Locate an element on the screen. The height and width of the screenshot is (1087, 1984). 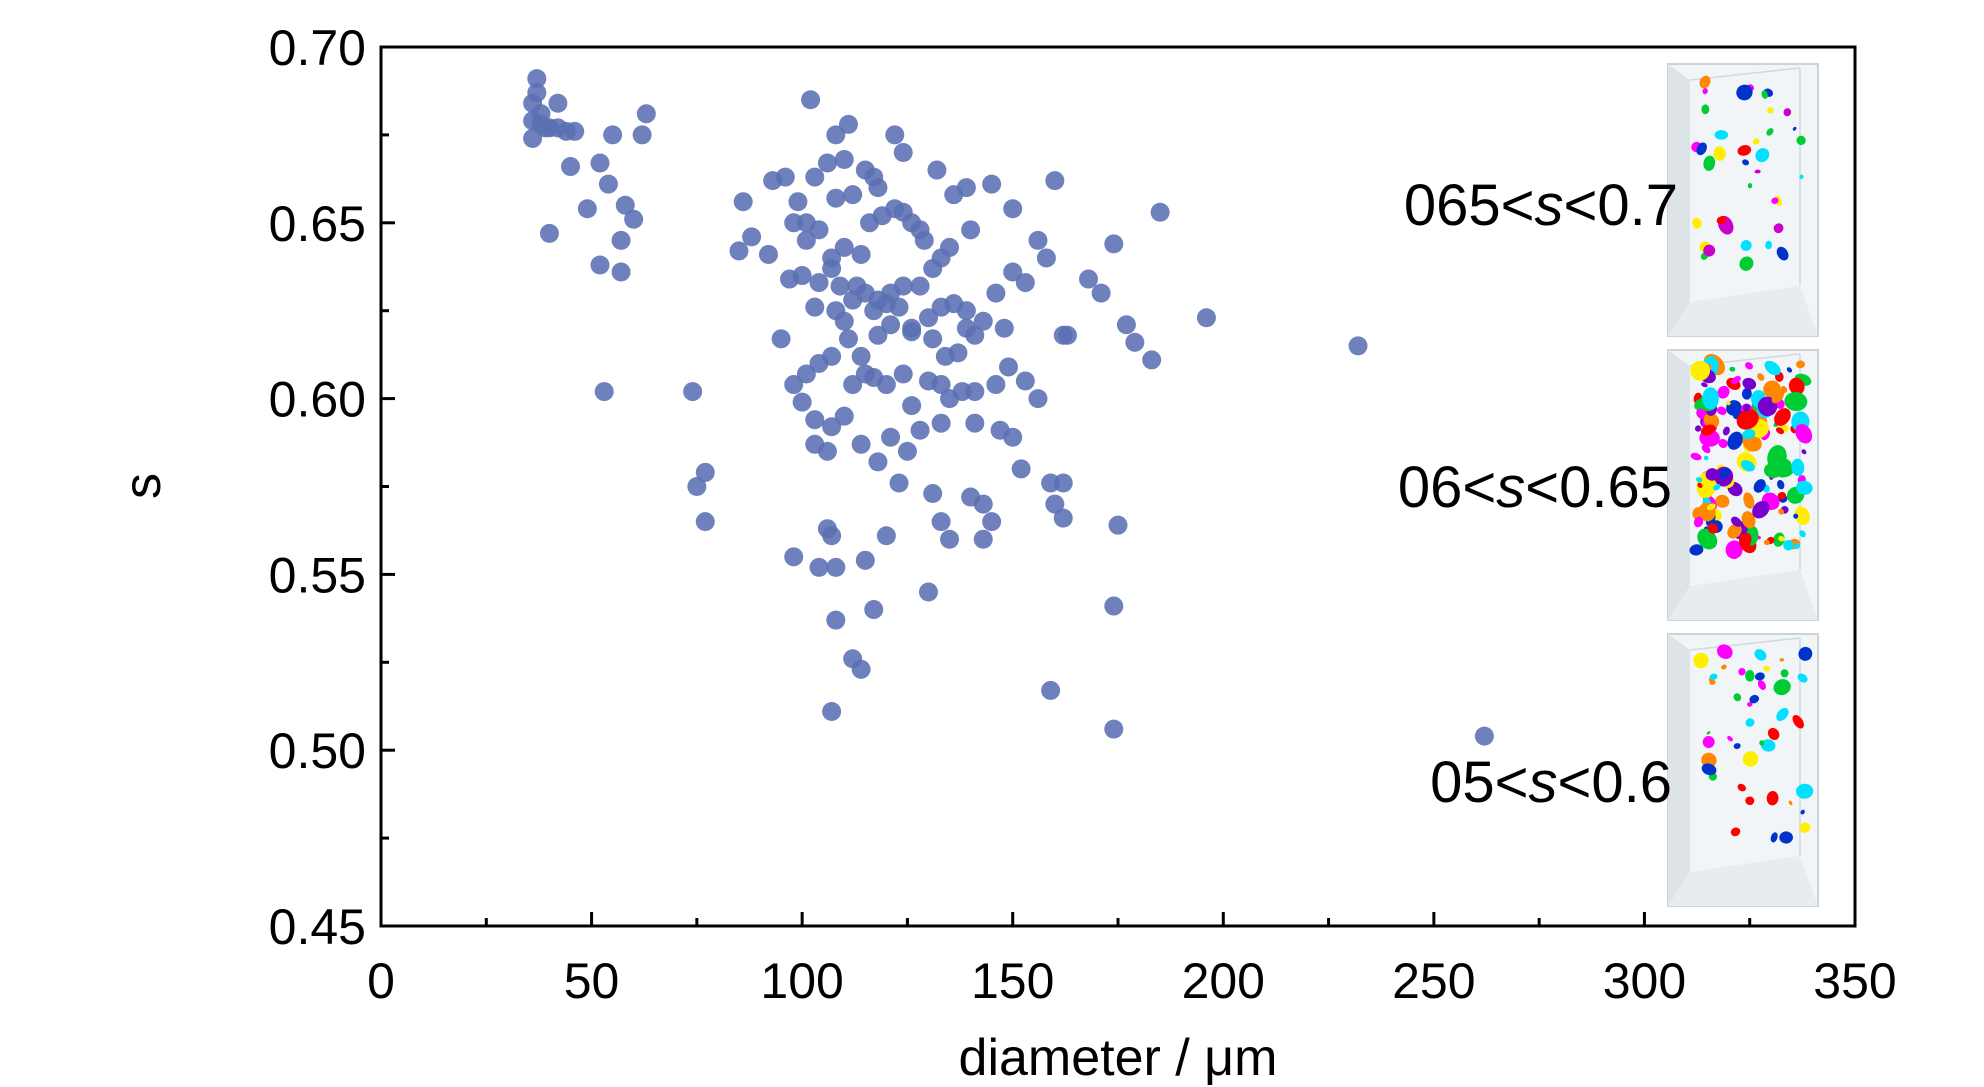
x-tick-label: 0 is located at coordinates (381, 981).